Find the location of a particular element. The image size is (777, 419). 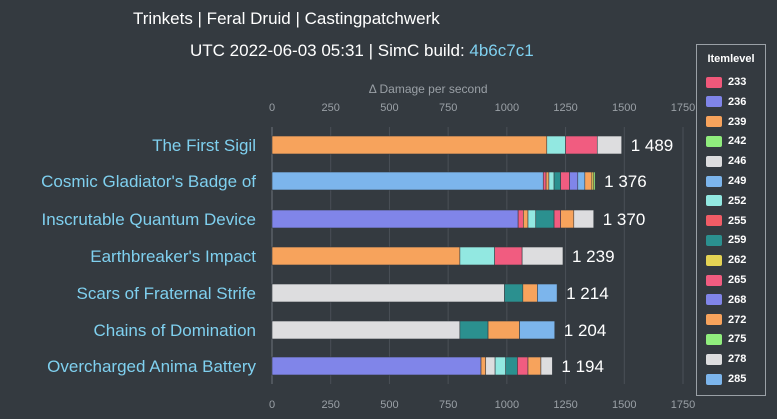

legend-label: 268 is located at coordinates (737, 299).